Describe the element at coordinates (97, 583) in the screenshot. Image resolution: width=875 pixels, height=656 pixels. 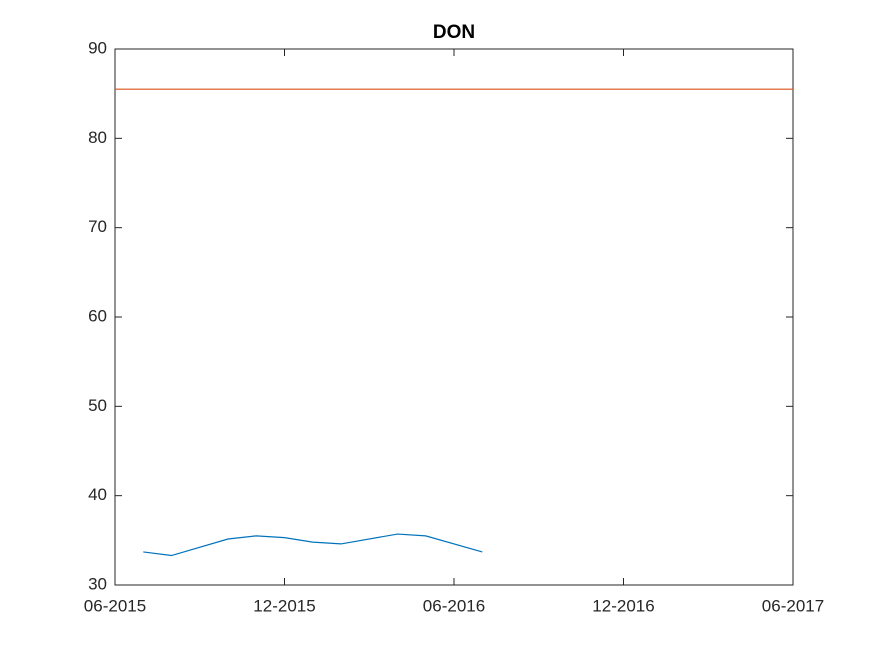
I see `y-tick-label: 30` at that location.